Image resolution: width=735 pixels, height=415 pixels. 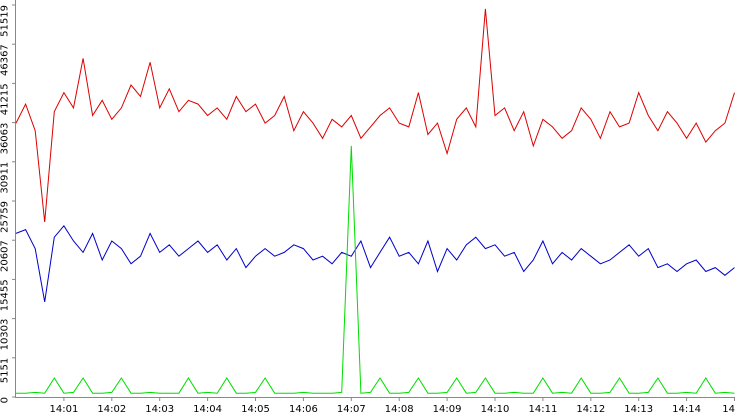 What do you see at coordinates (5, 21) in the screenshot?
I see `y-tick-label: 51519` at bounding box center [5, 21].